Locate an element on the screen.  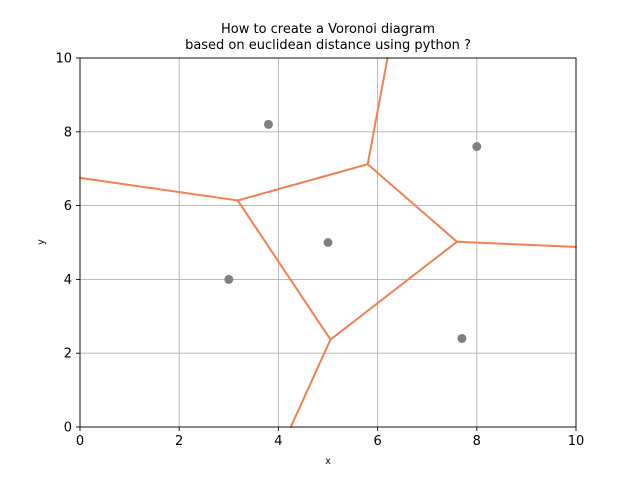
x-tick-label: 2 is located at coordinates (179, 441).